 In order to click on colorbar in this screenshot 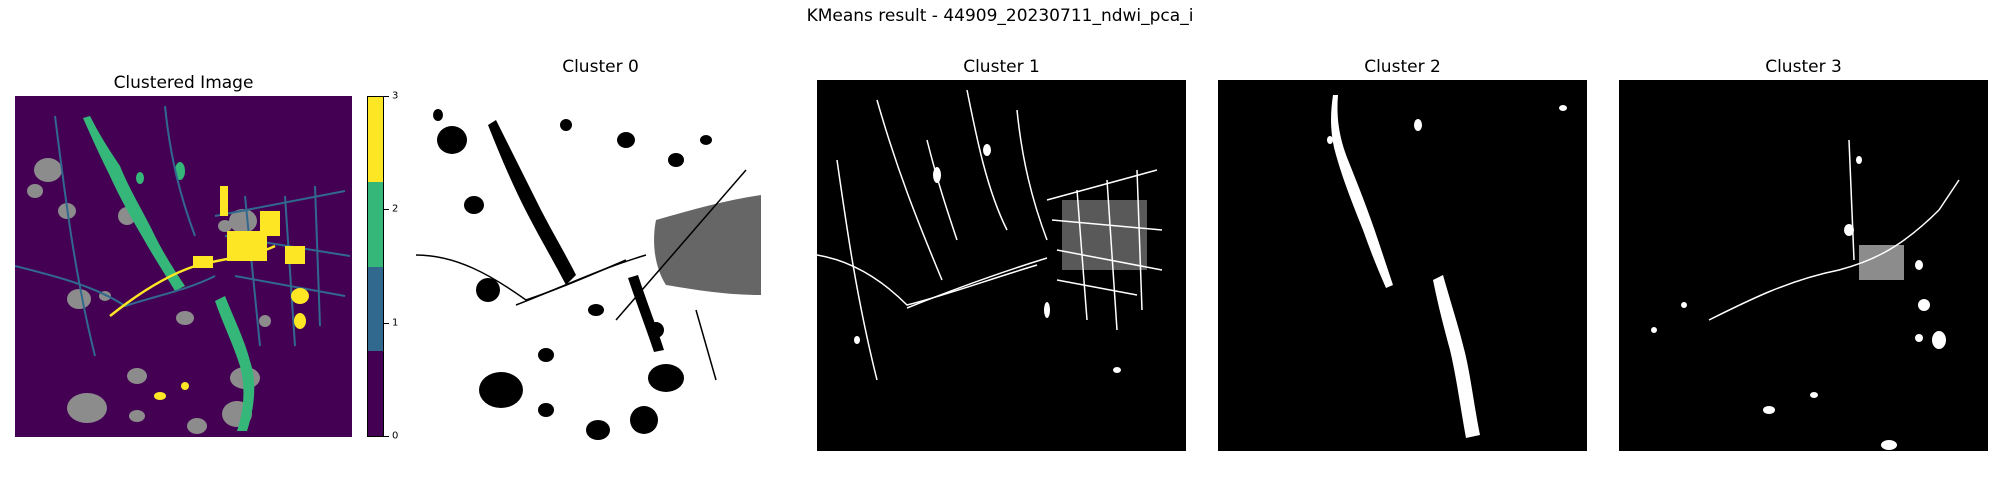, I will do `click(375, 266)`.